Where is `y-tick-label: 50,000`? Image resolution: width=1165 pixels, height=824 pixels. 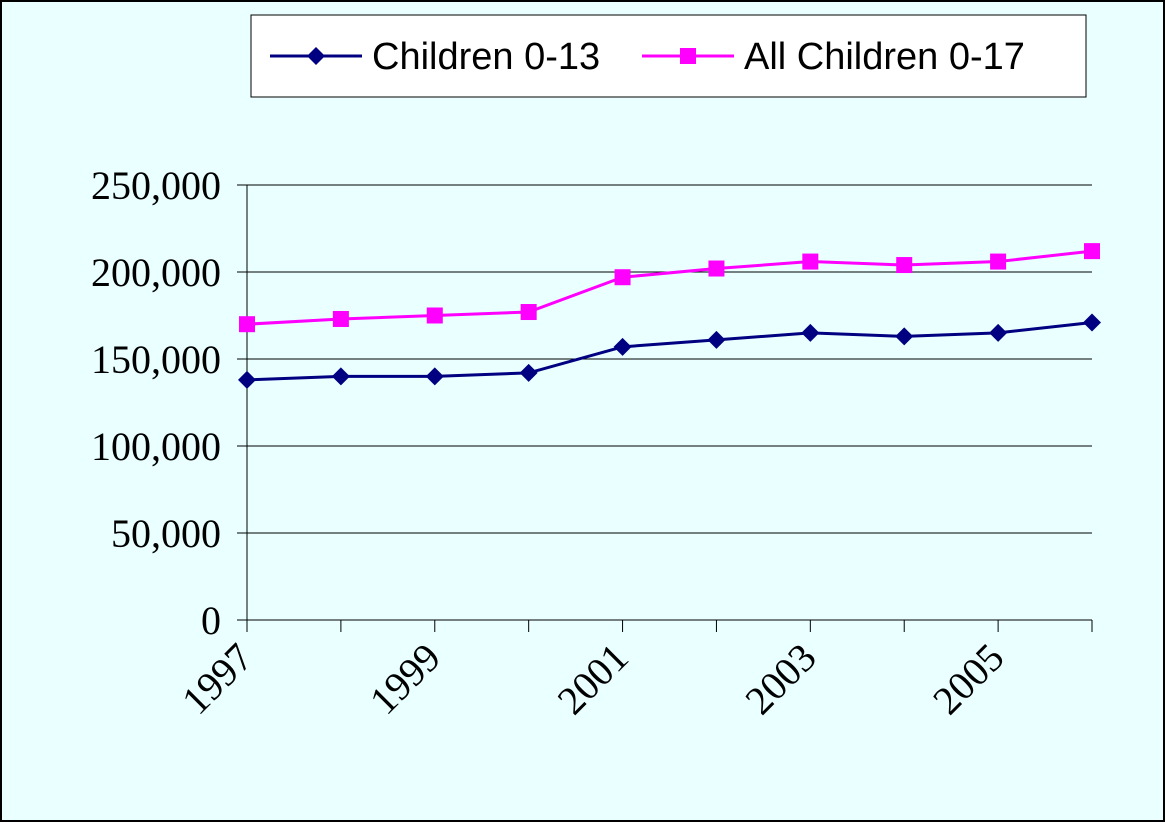
y-tick-label: 50,000 is located at coordinates (166, 533).